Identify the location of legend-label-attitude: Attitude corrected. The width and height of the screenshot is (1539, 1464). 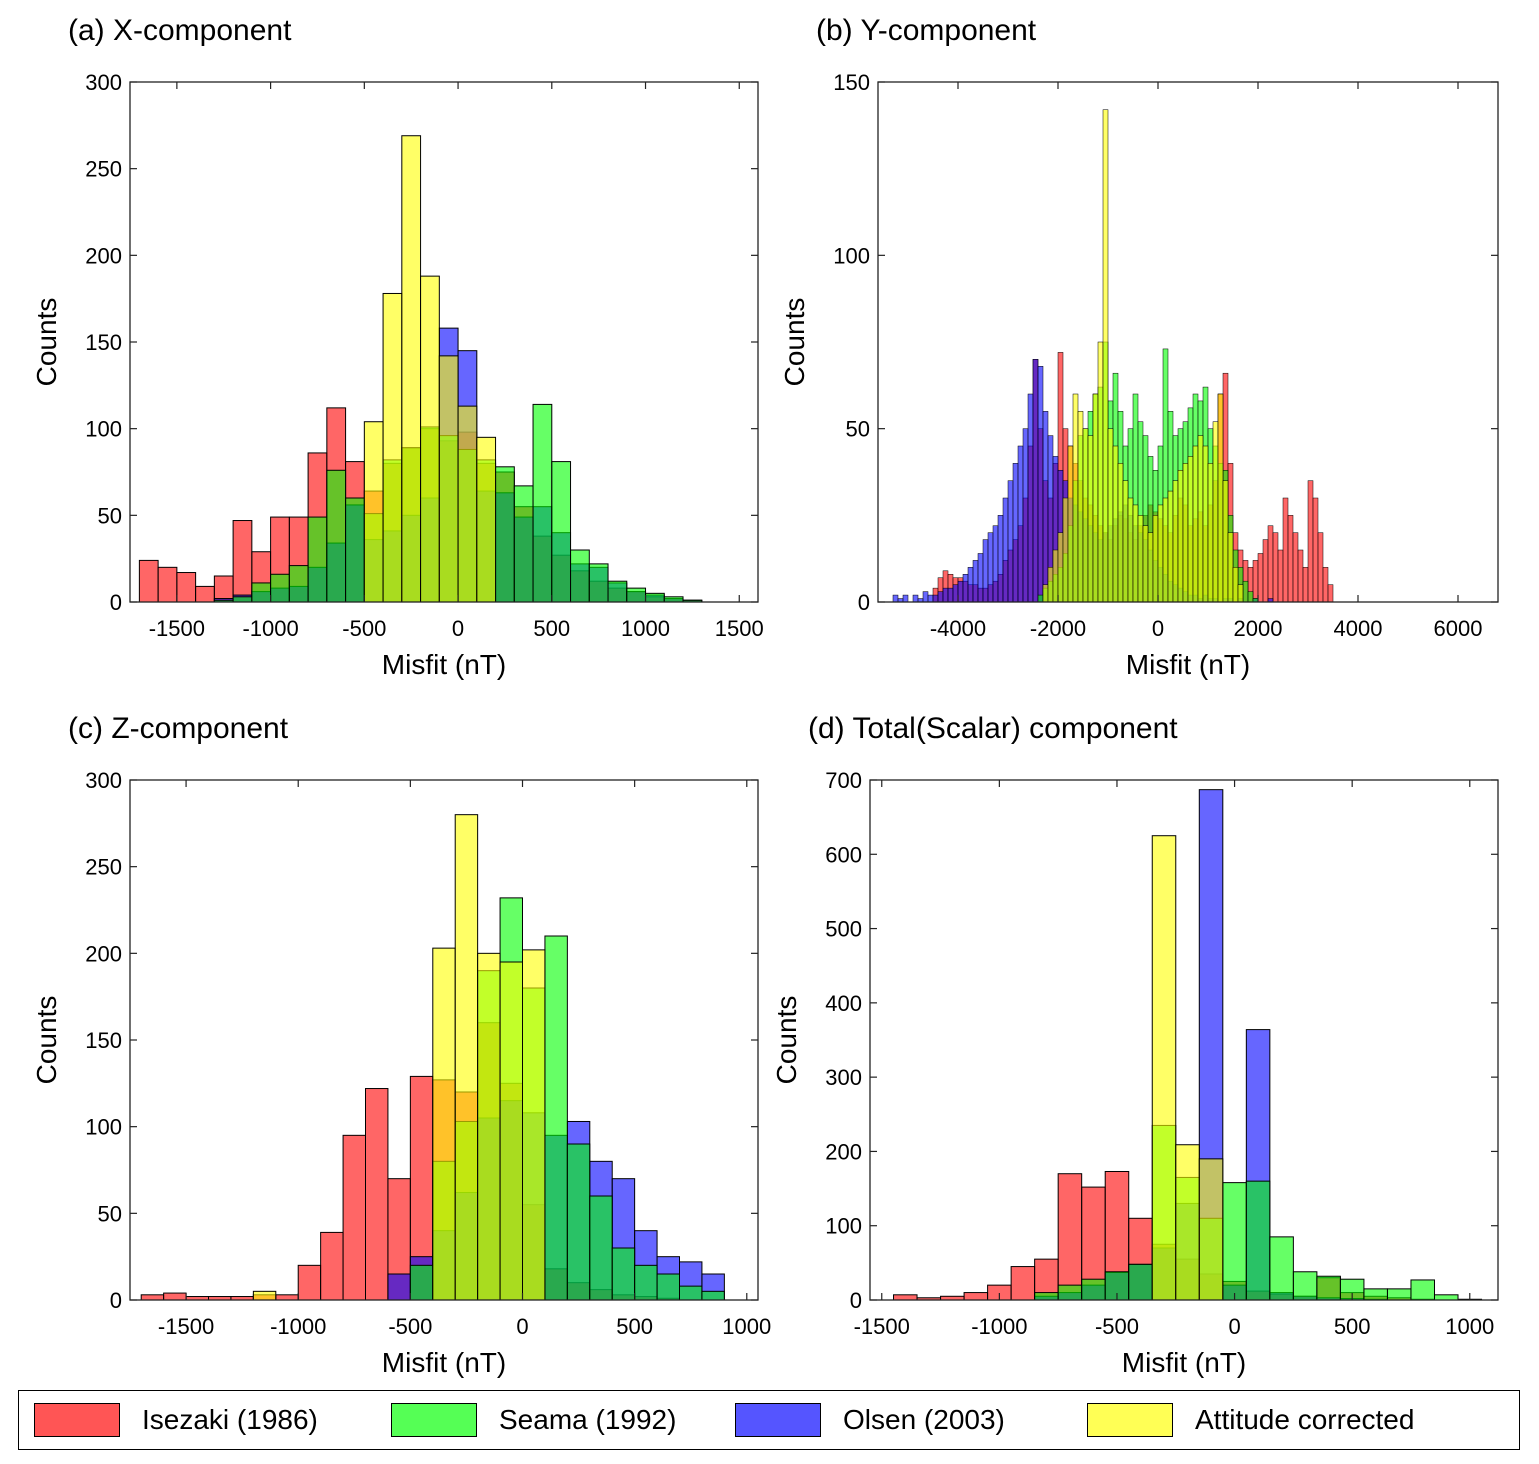
(1305, 1419).